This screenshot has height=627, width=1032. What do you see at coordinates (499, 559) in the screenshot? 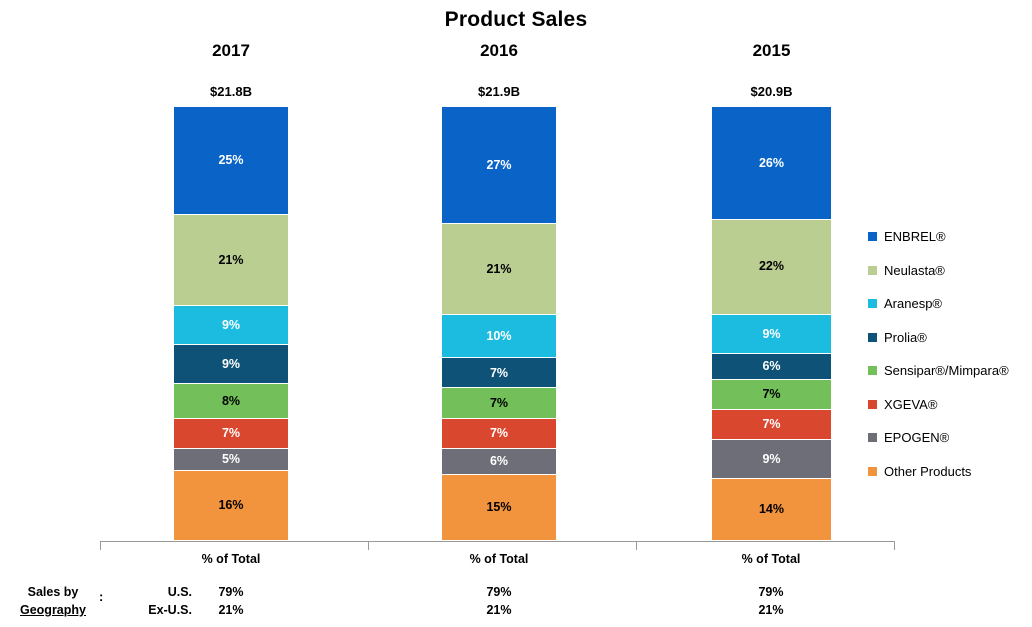
I see `pct-of-total-2016: % of Total` at bounding box center [499, 559].